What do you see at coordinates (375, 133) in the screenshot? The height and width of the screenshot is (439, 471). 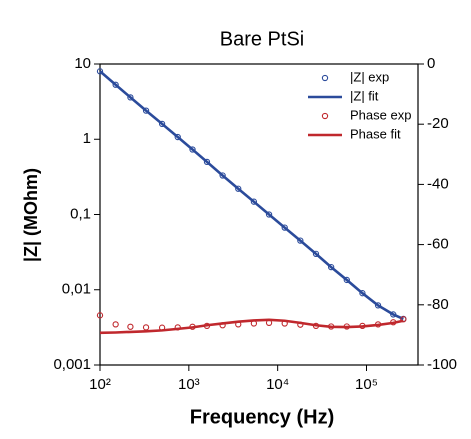 I see `legend-label: Phase fit` at bounding box center [375, 133].